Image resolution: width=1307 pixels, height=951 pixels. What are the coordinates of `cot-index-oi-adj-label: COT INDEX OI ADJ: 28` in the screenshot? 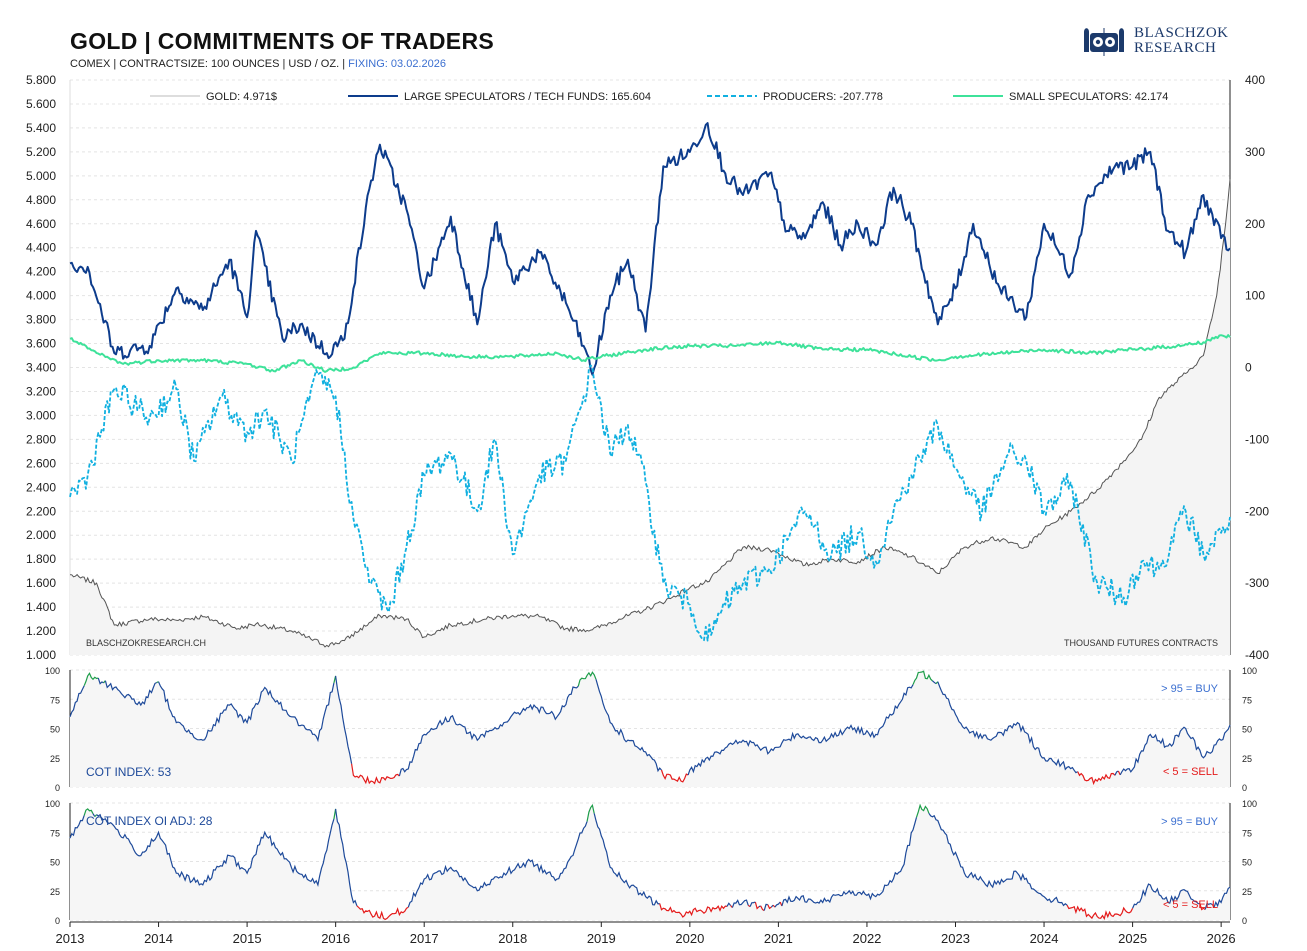 It's located at (149, 821).